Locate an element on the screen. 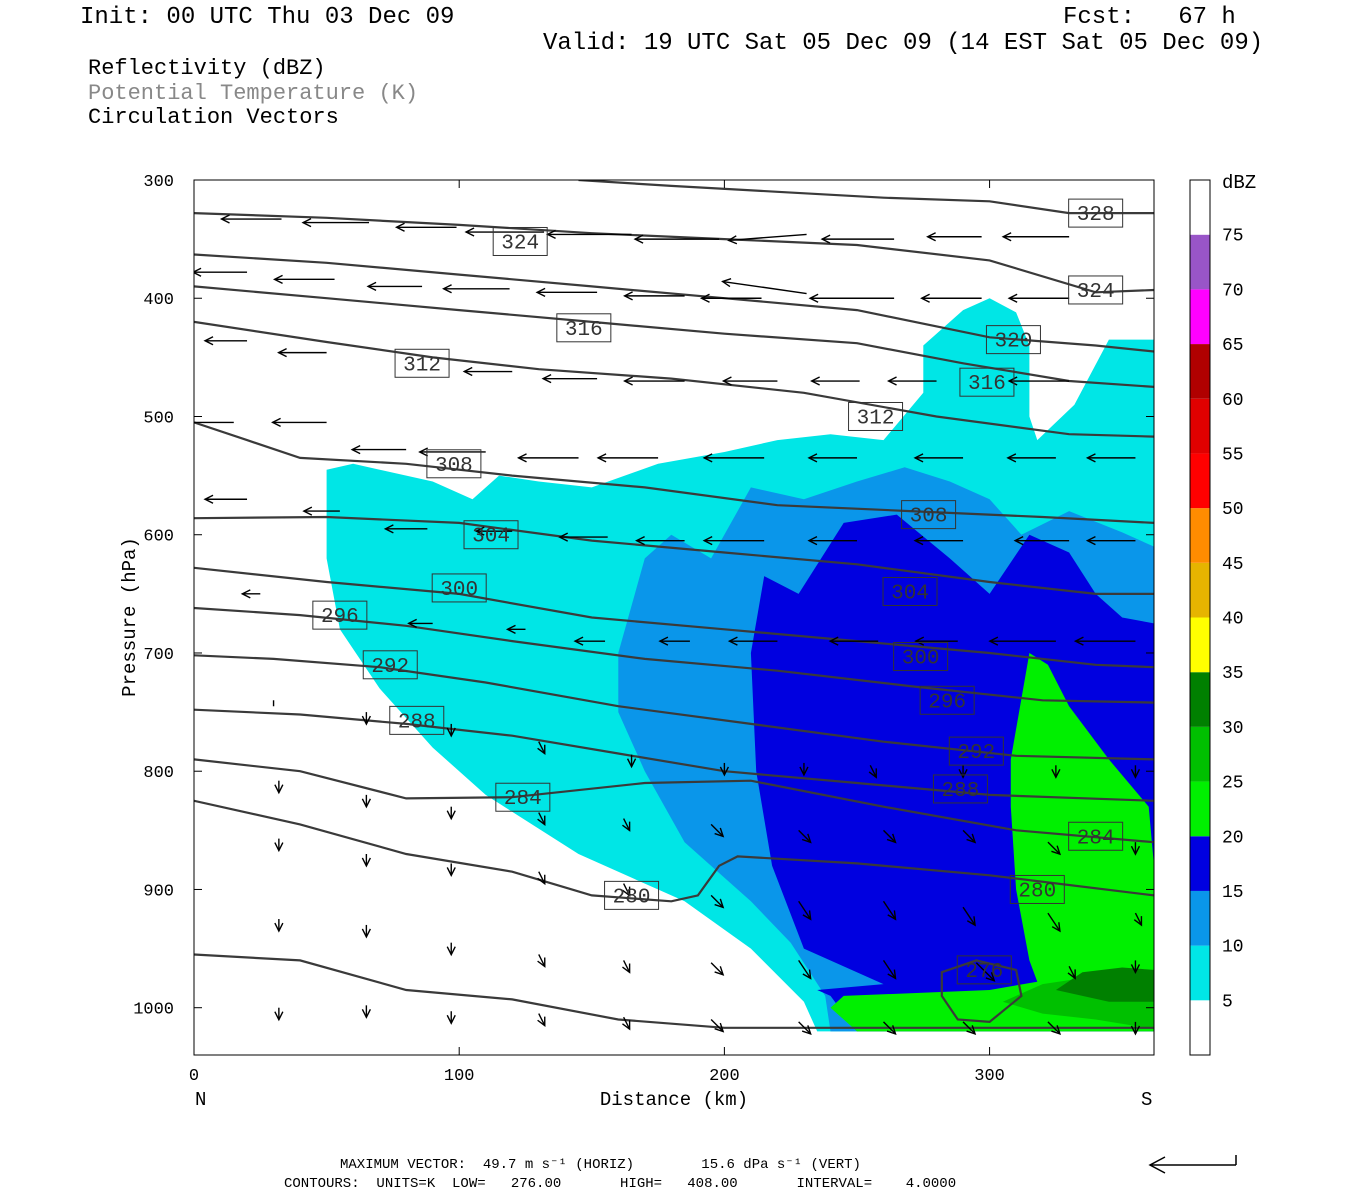  legend-potential-temperature: Potential Temperature (K) is located at coordinates (253, 93).